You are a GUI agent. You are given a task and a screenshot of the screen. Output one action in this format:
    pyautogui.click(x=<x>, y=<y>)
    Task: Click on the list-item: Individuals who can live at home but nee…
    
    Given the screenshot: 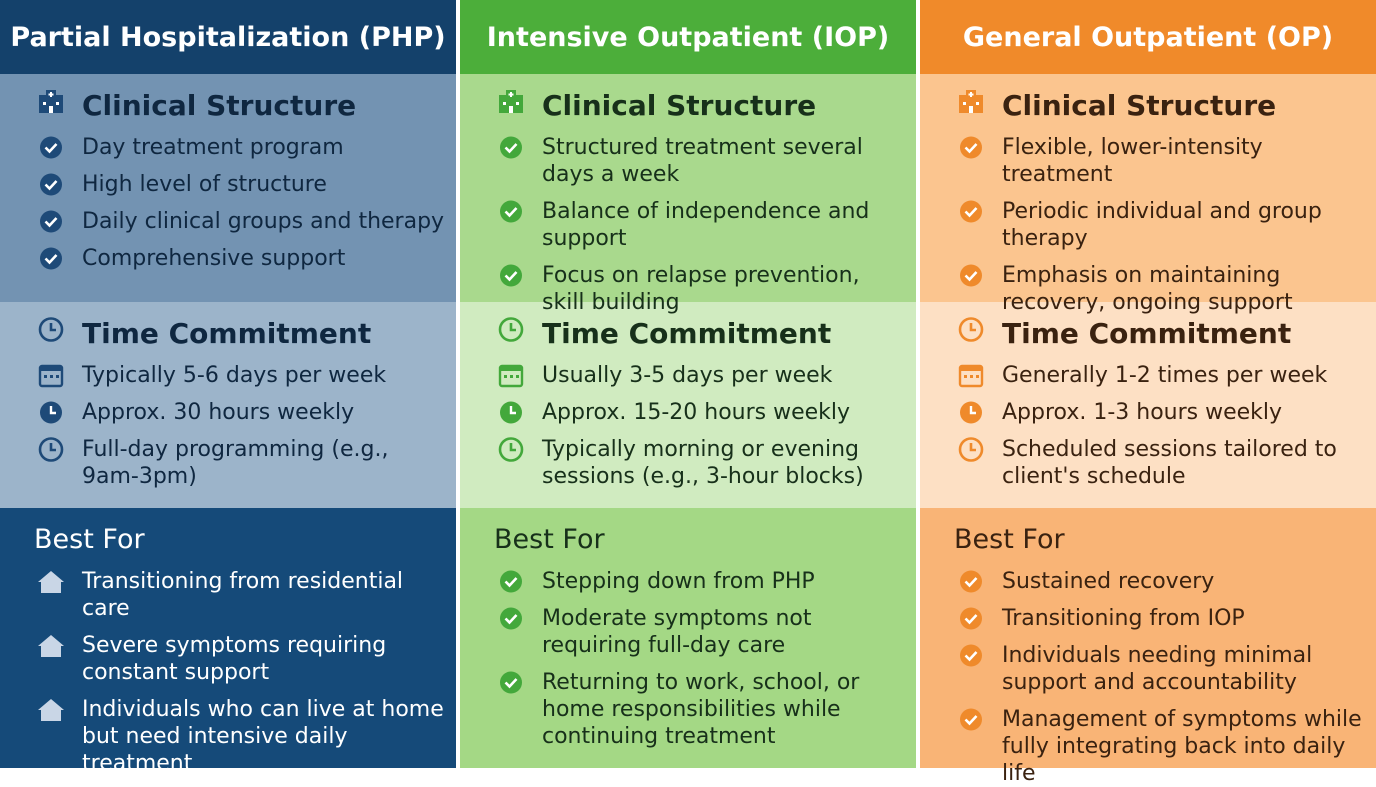 What is the action you would take?
    pyautogui.click(x=240, y=736)
    